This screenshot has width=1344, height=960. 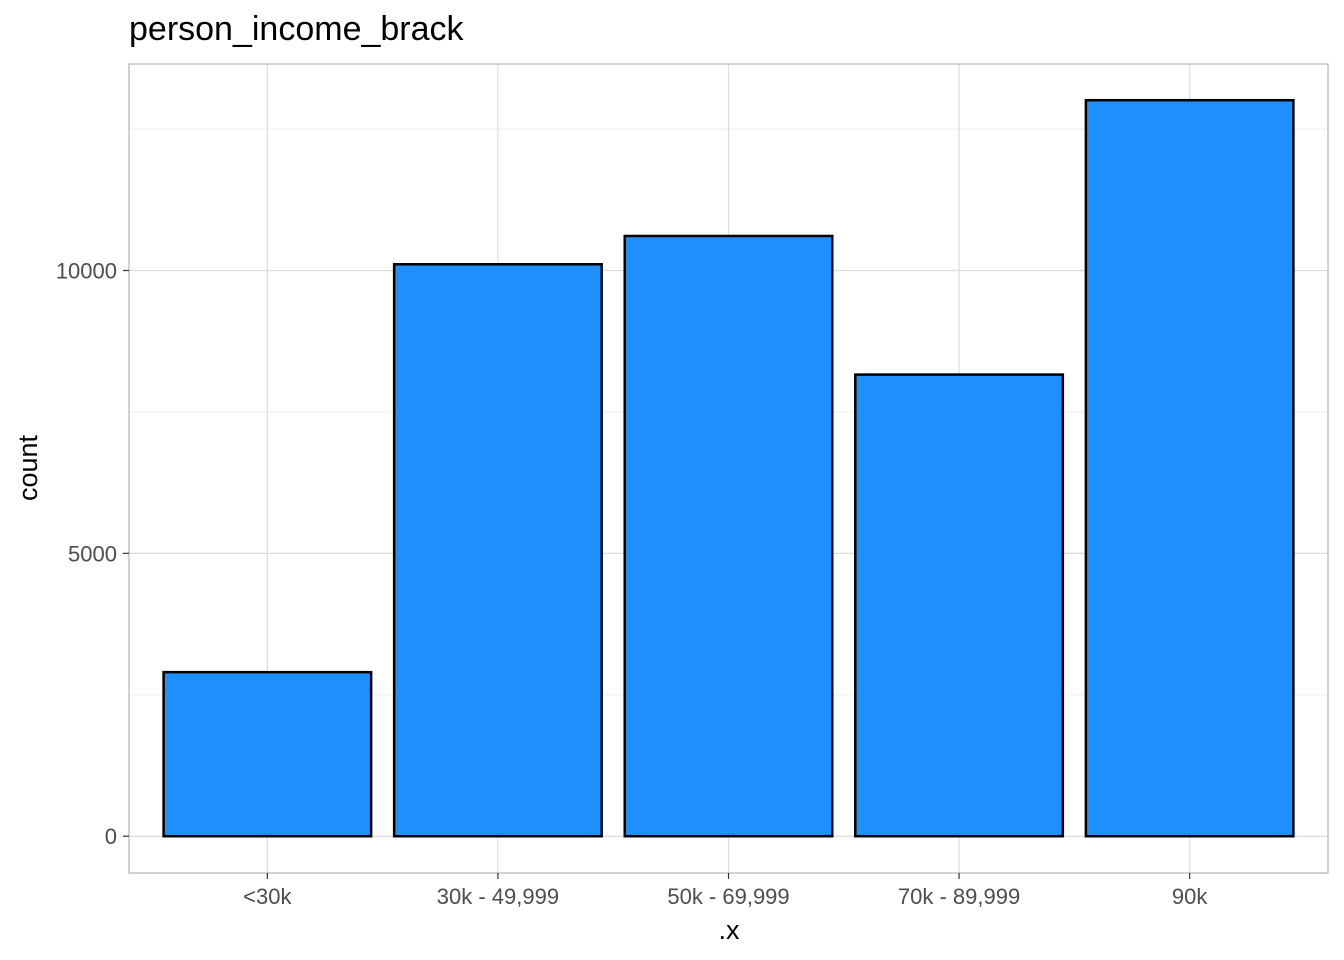 What do you see at coordinates (267, 896) in the screenshot?
I see `x-tick-label: <30k` at bounding box center [267, 896].